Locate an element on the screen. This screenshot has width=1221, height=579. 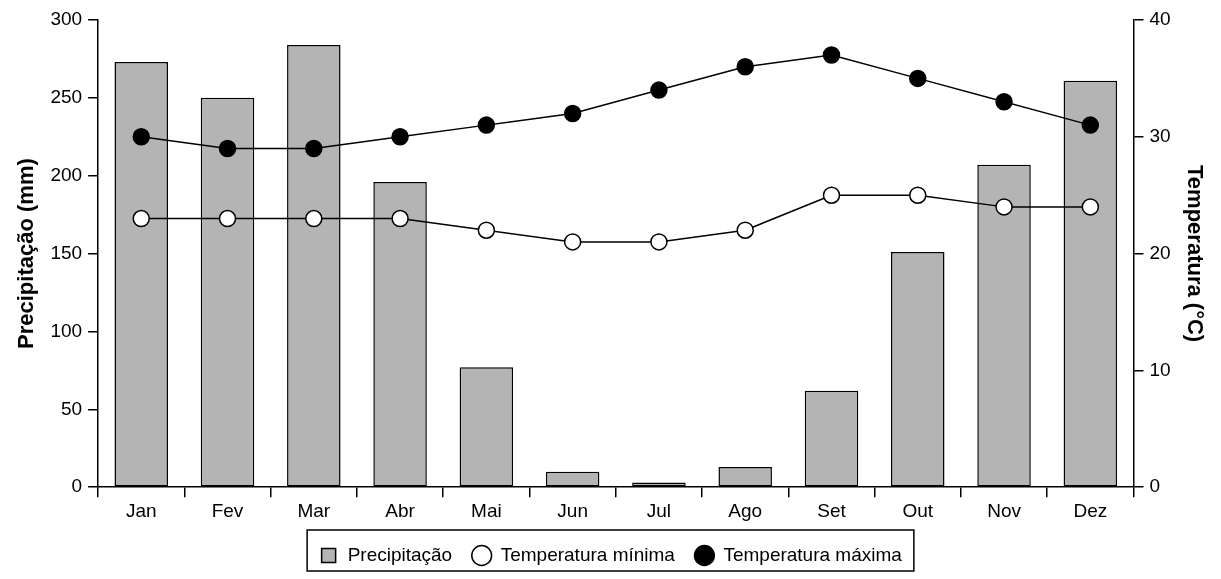
y-axis-title: Precipitação (mm) is located at coordinates (26, 253).